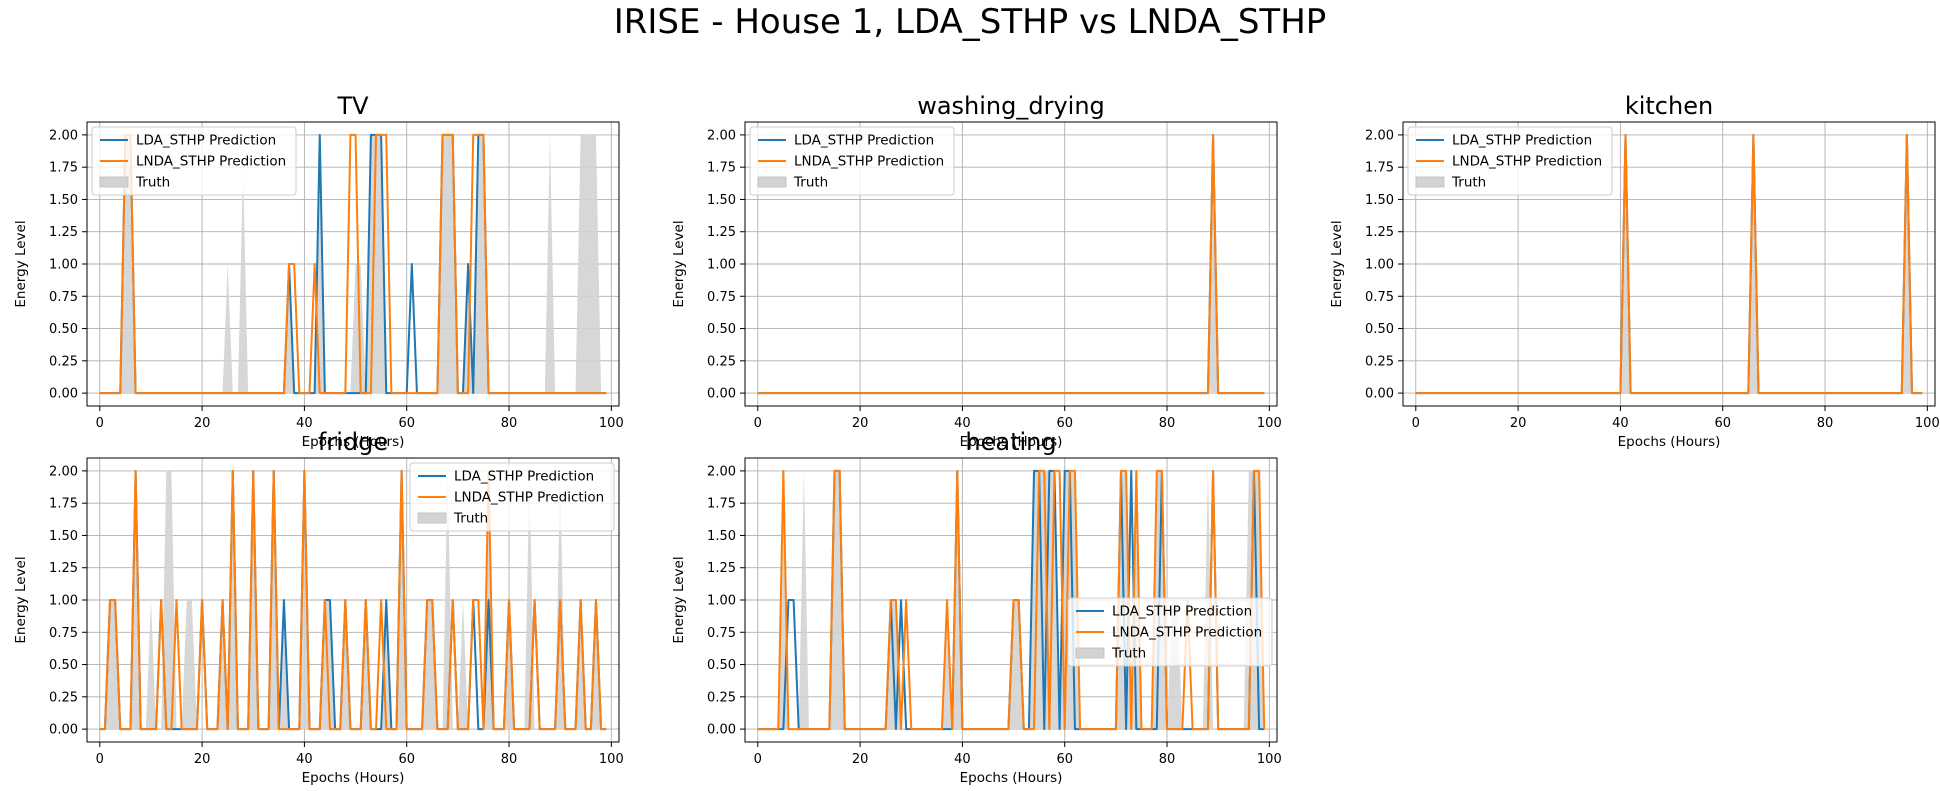 Image resolution: width=1940 pixels, height=791 pixels. Describe the element at coordinates (970, 22) in the screenshot. I see `figure-title: IRISE - House 1, LDA_STHP vs LNDA_STHP` at that location.